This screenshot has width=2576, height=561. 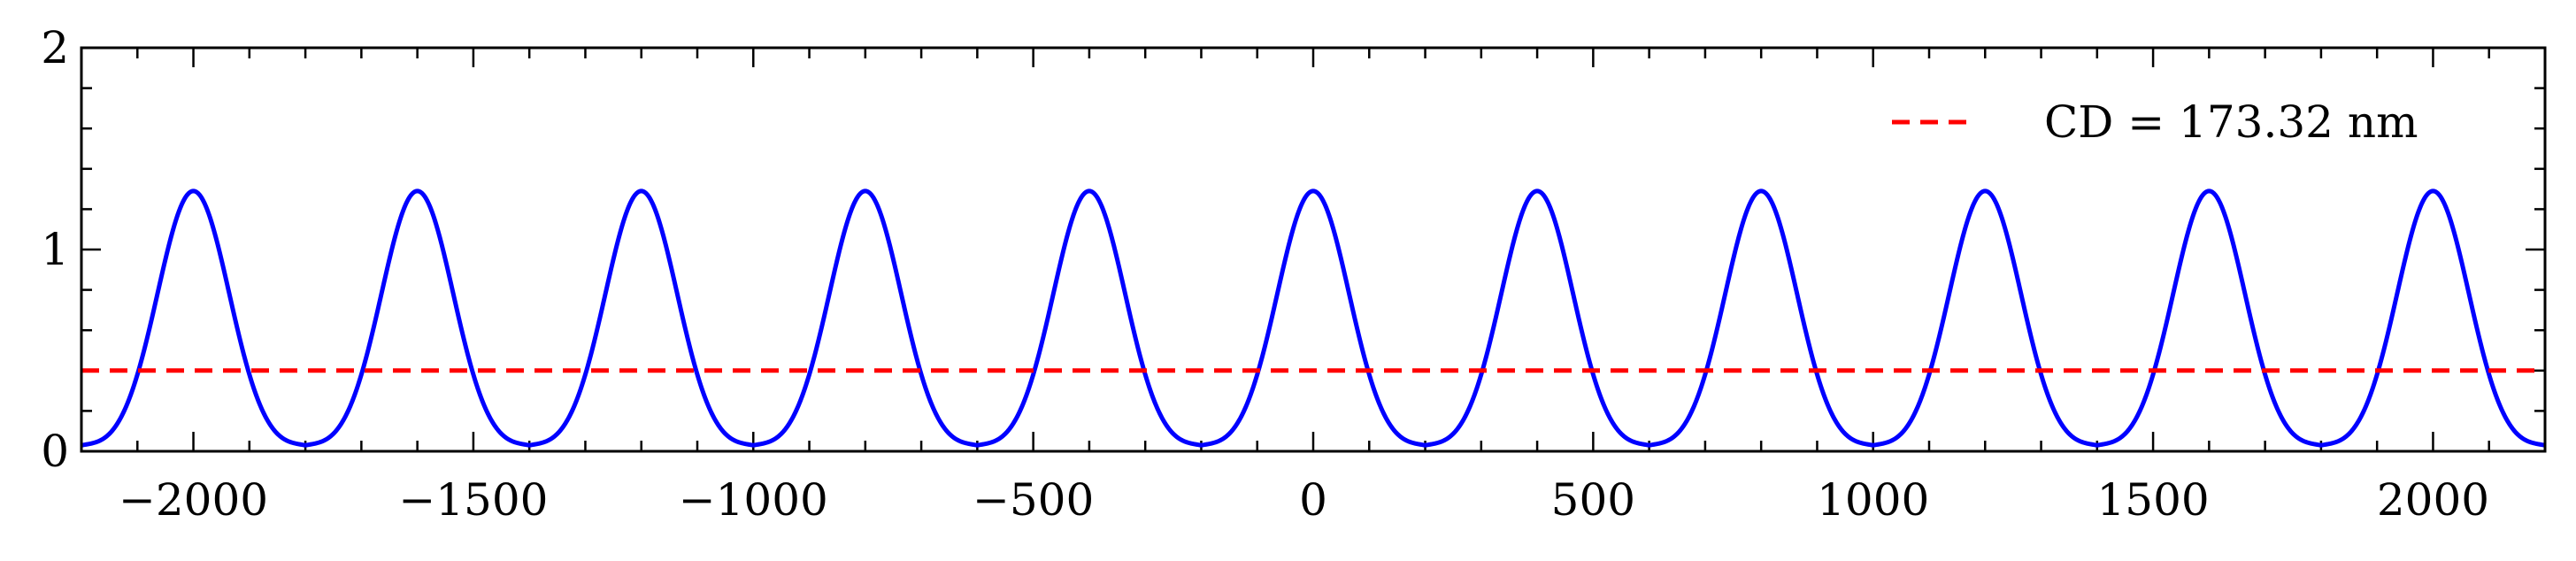 What do you see at coordinates (473, 500) in the screenshot?
I see `x-tick-label: −1500` at bounding box center [473, 500].